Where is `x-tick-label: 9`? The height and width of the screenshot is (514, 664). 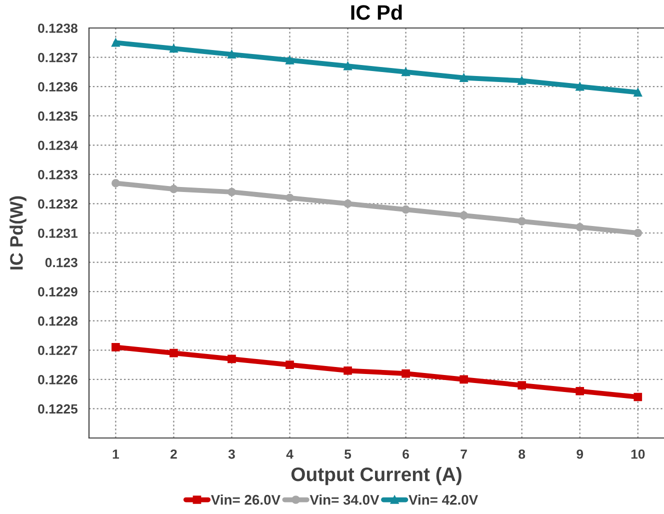 x-tick-label: 9 is located at coordinates (580, 454).